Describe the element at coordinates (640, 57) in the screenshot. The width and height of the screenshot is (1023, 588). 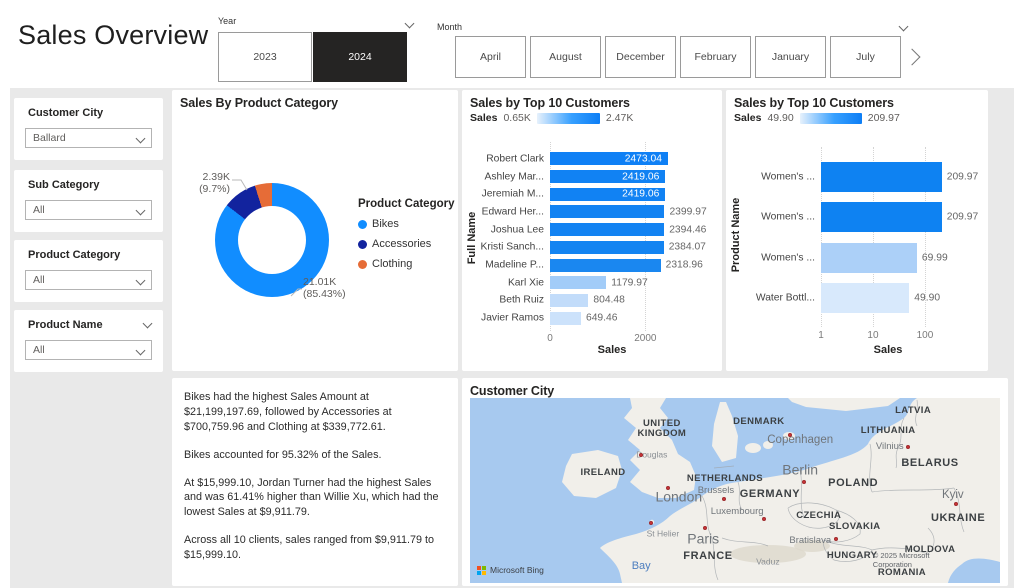
I see `month-option-december: December` at that location.